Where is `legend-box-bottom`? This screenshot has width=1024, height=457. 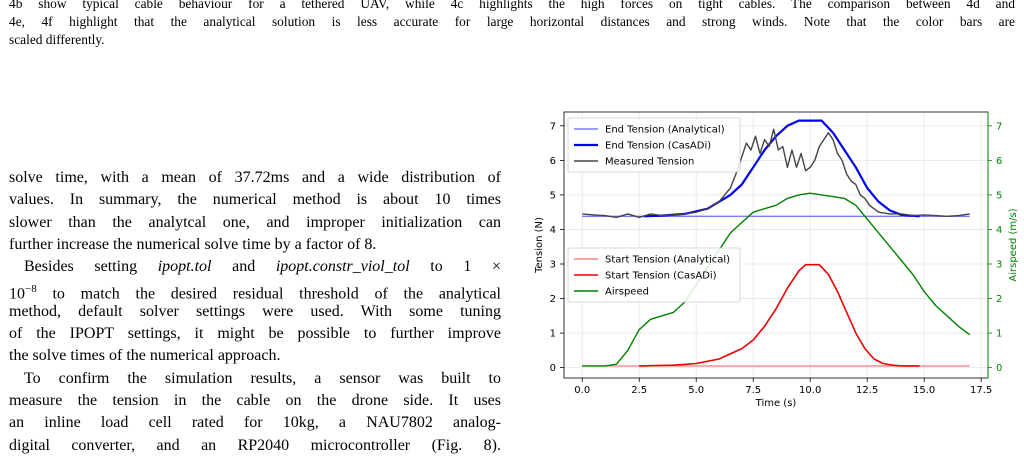
legend-box-bottom is located at coordinates (654, 275).